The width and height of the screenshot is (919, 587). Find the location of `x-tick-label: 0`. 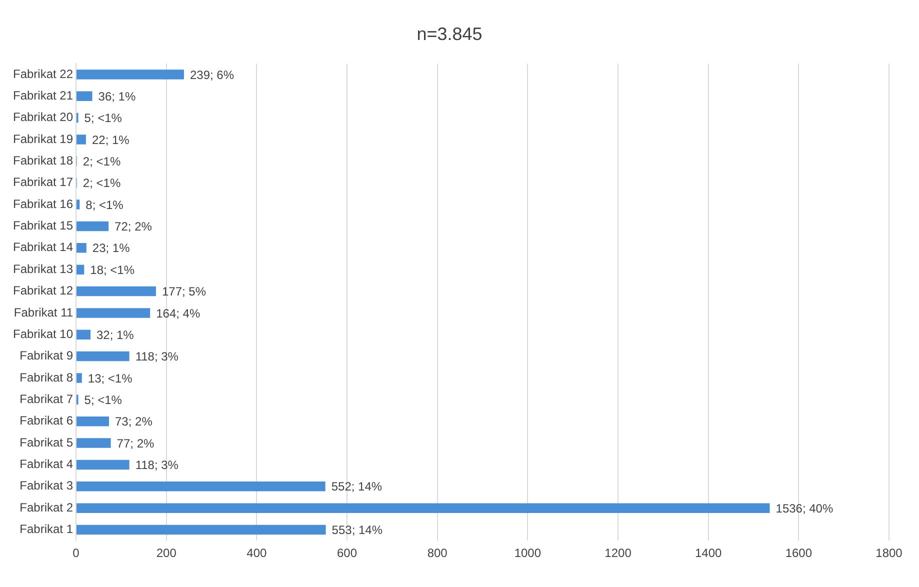

x-tick-label: 0 is located at coordinates (76, 553).